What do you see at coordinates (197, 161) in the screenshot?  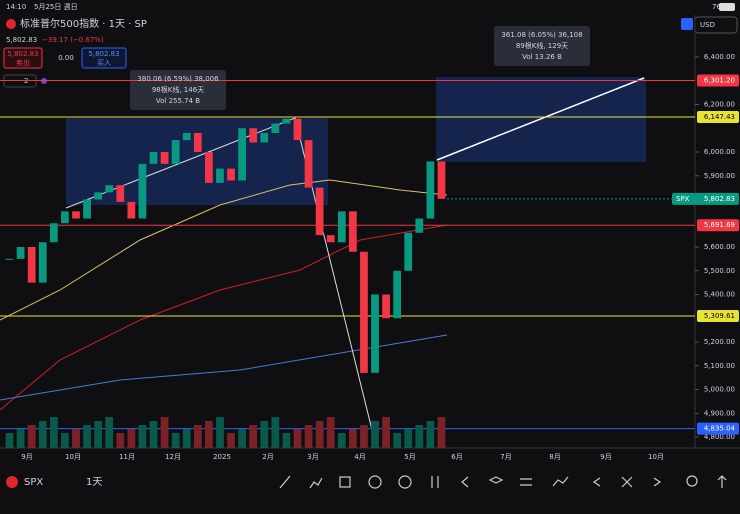 I see `range-box-left` at bounding box center [197, 161].